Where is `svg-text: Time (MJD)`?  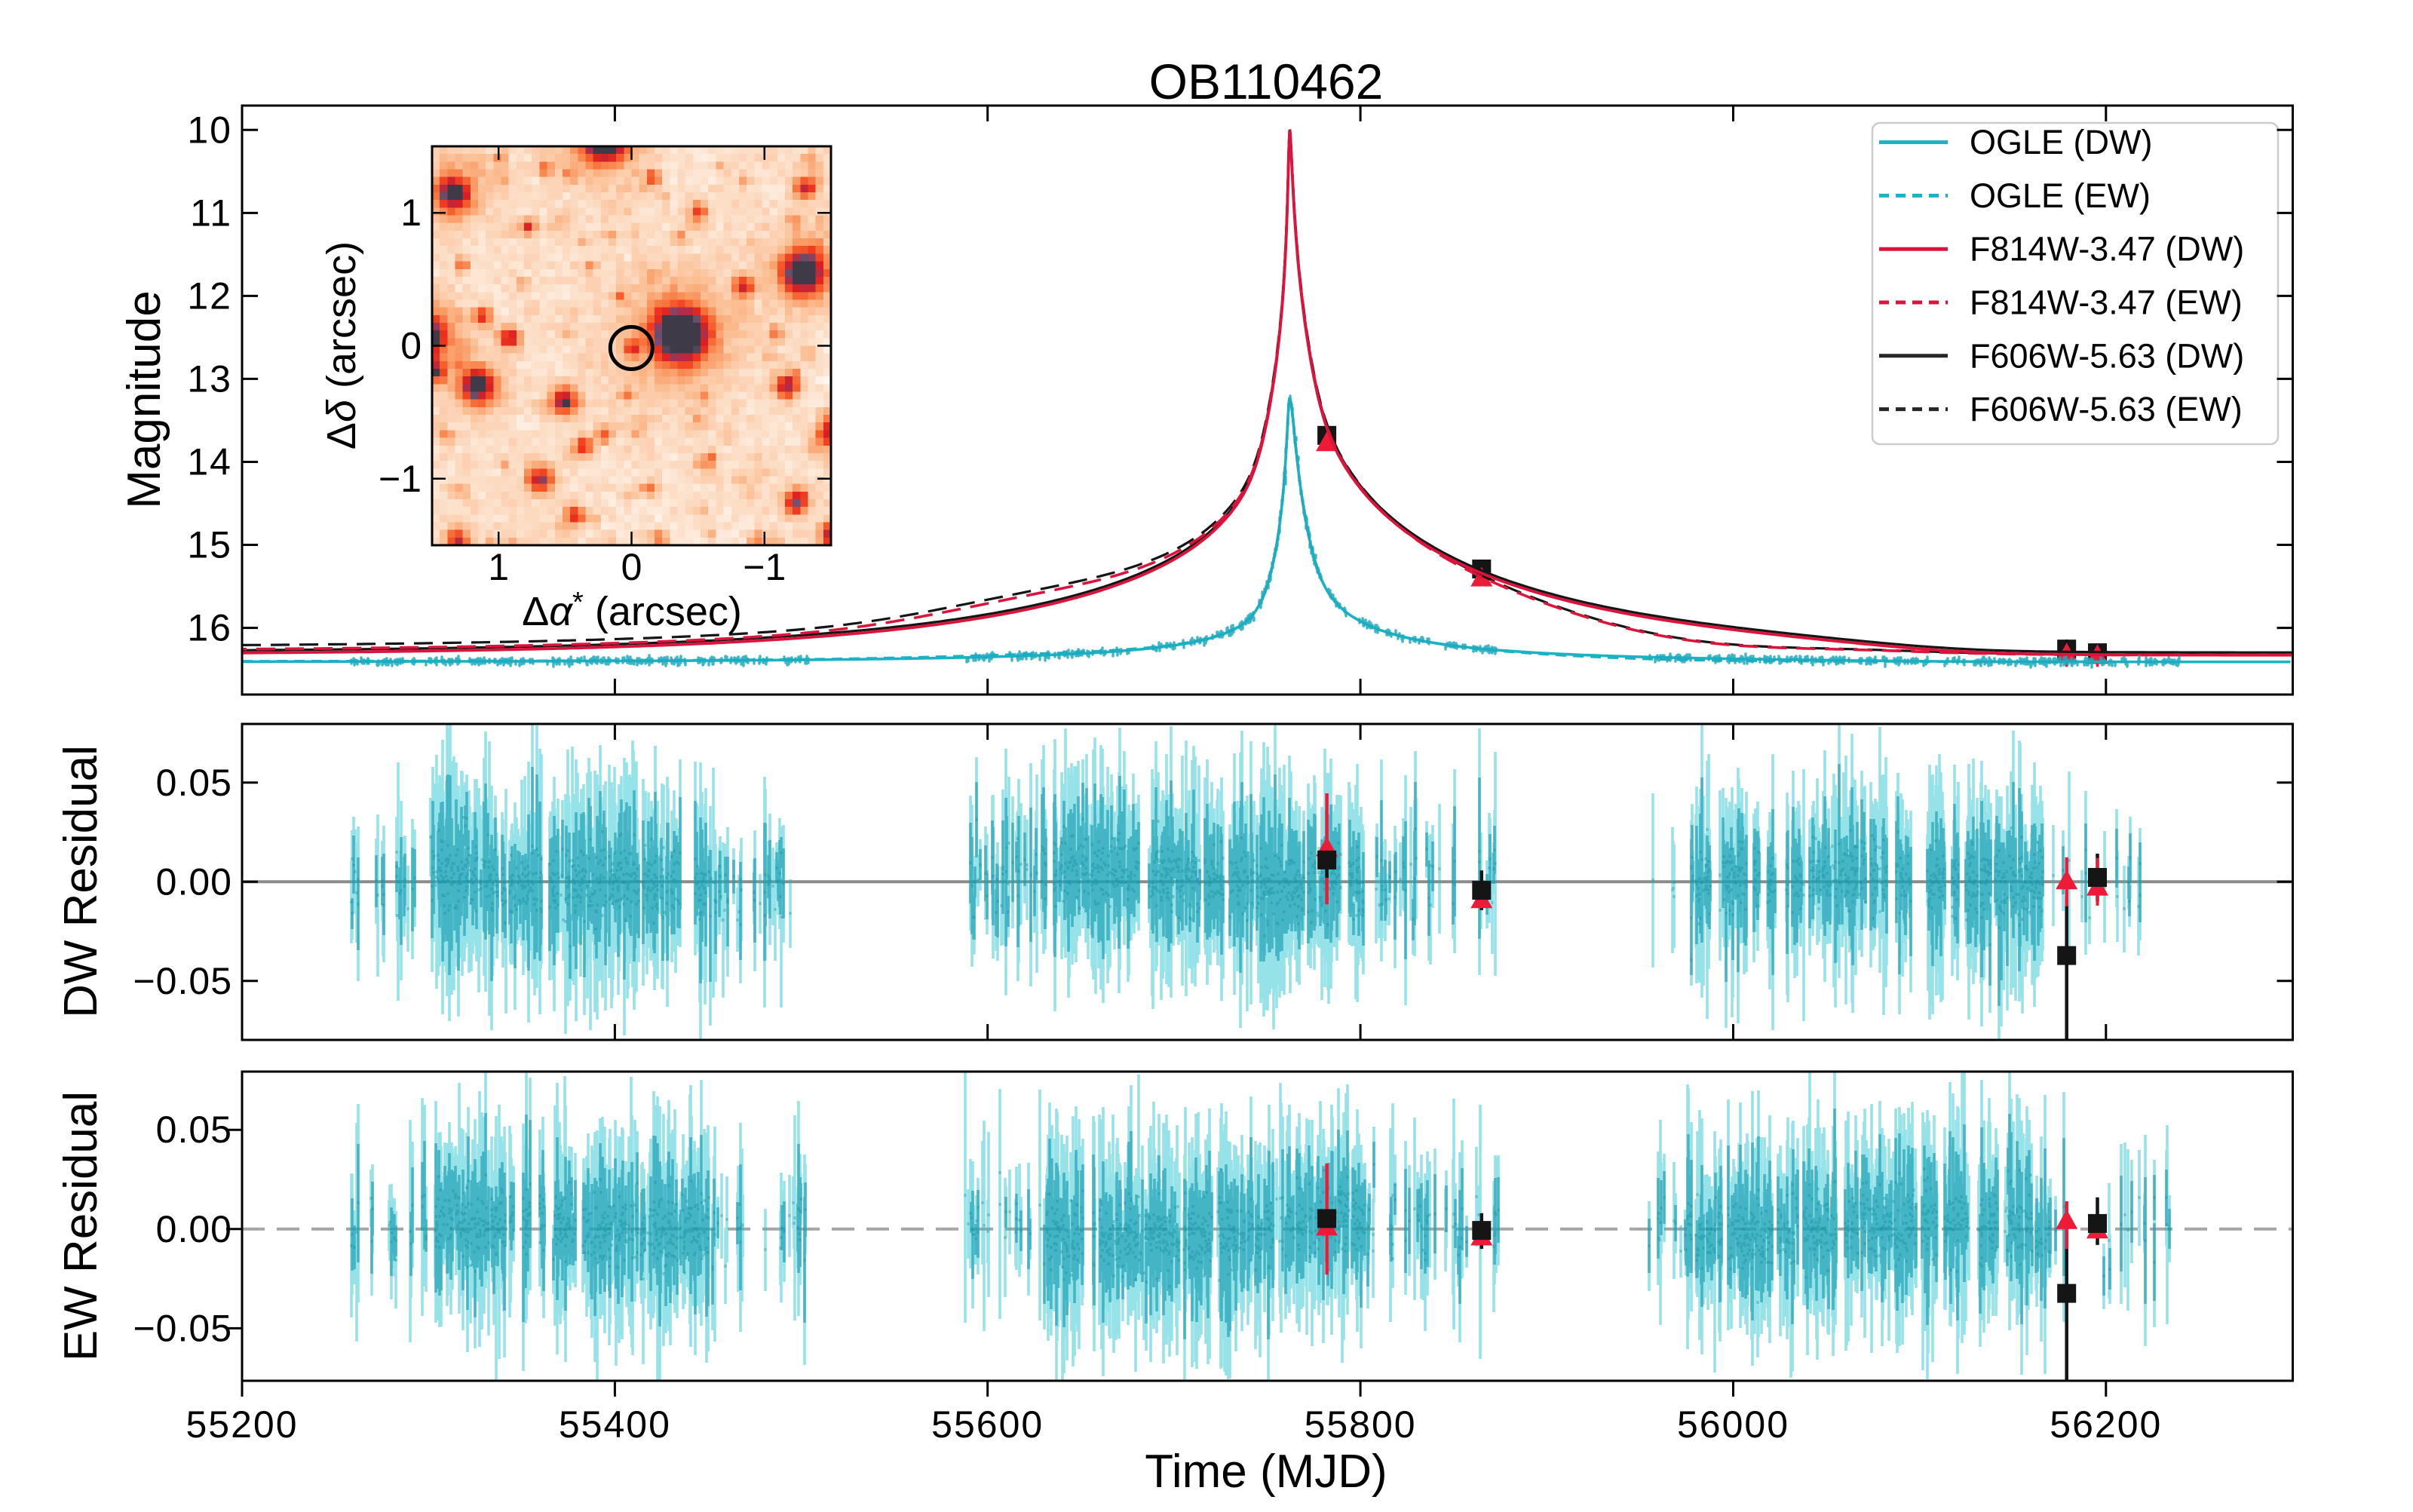 svg-text: Time (MJD) is located at coordinates (1266, 1472).